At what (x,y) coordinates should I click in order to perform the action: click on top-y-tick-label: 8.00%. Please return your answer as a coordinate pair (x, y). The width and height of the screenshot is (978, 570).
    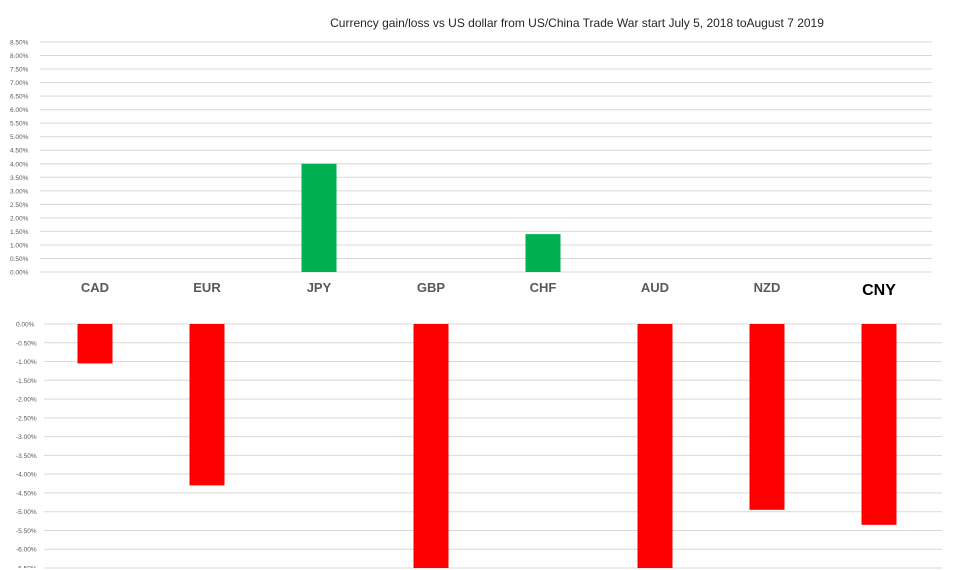
    Looking at the image, I should click on (19, 56).